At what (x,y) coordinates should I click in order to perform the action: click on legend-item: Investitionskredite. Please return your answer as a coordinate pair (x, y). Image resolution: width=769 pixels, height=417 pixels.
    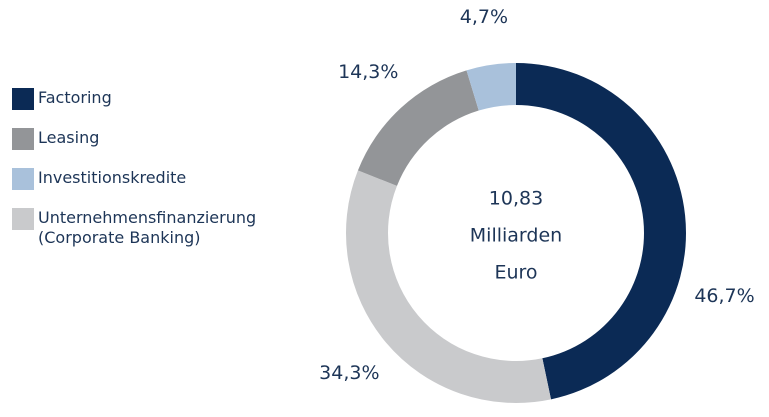
    Looking at the image, I should click on (162, 179).